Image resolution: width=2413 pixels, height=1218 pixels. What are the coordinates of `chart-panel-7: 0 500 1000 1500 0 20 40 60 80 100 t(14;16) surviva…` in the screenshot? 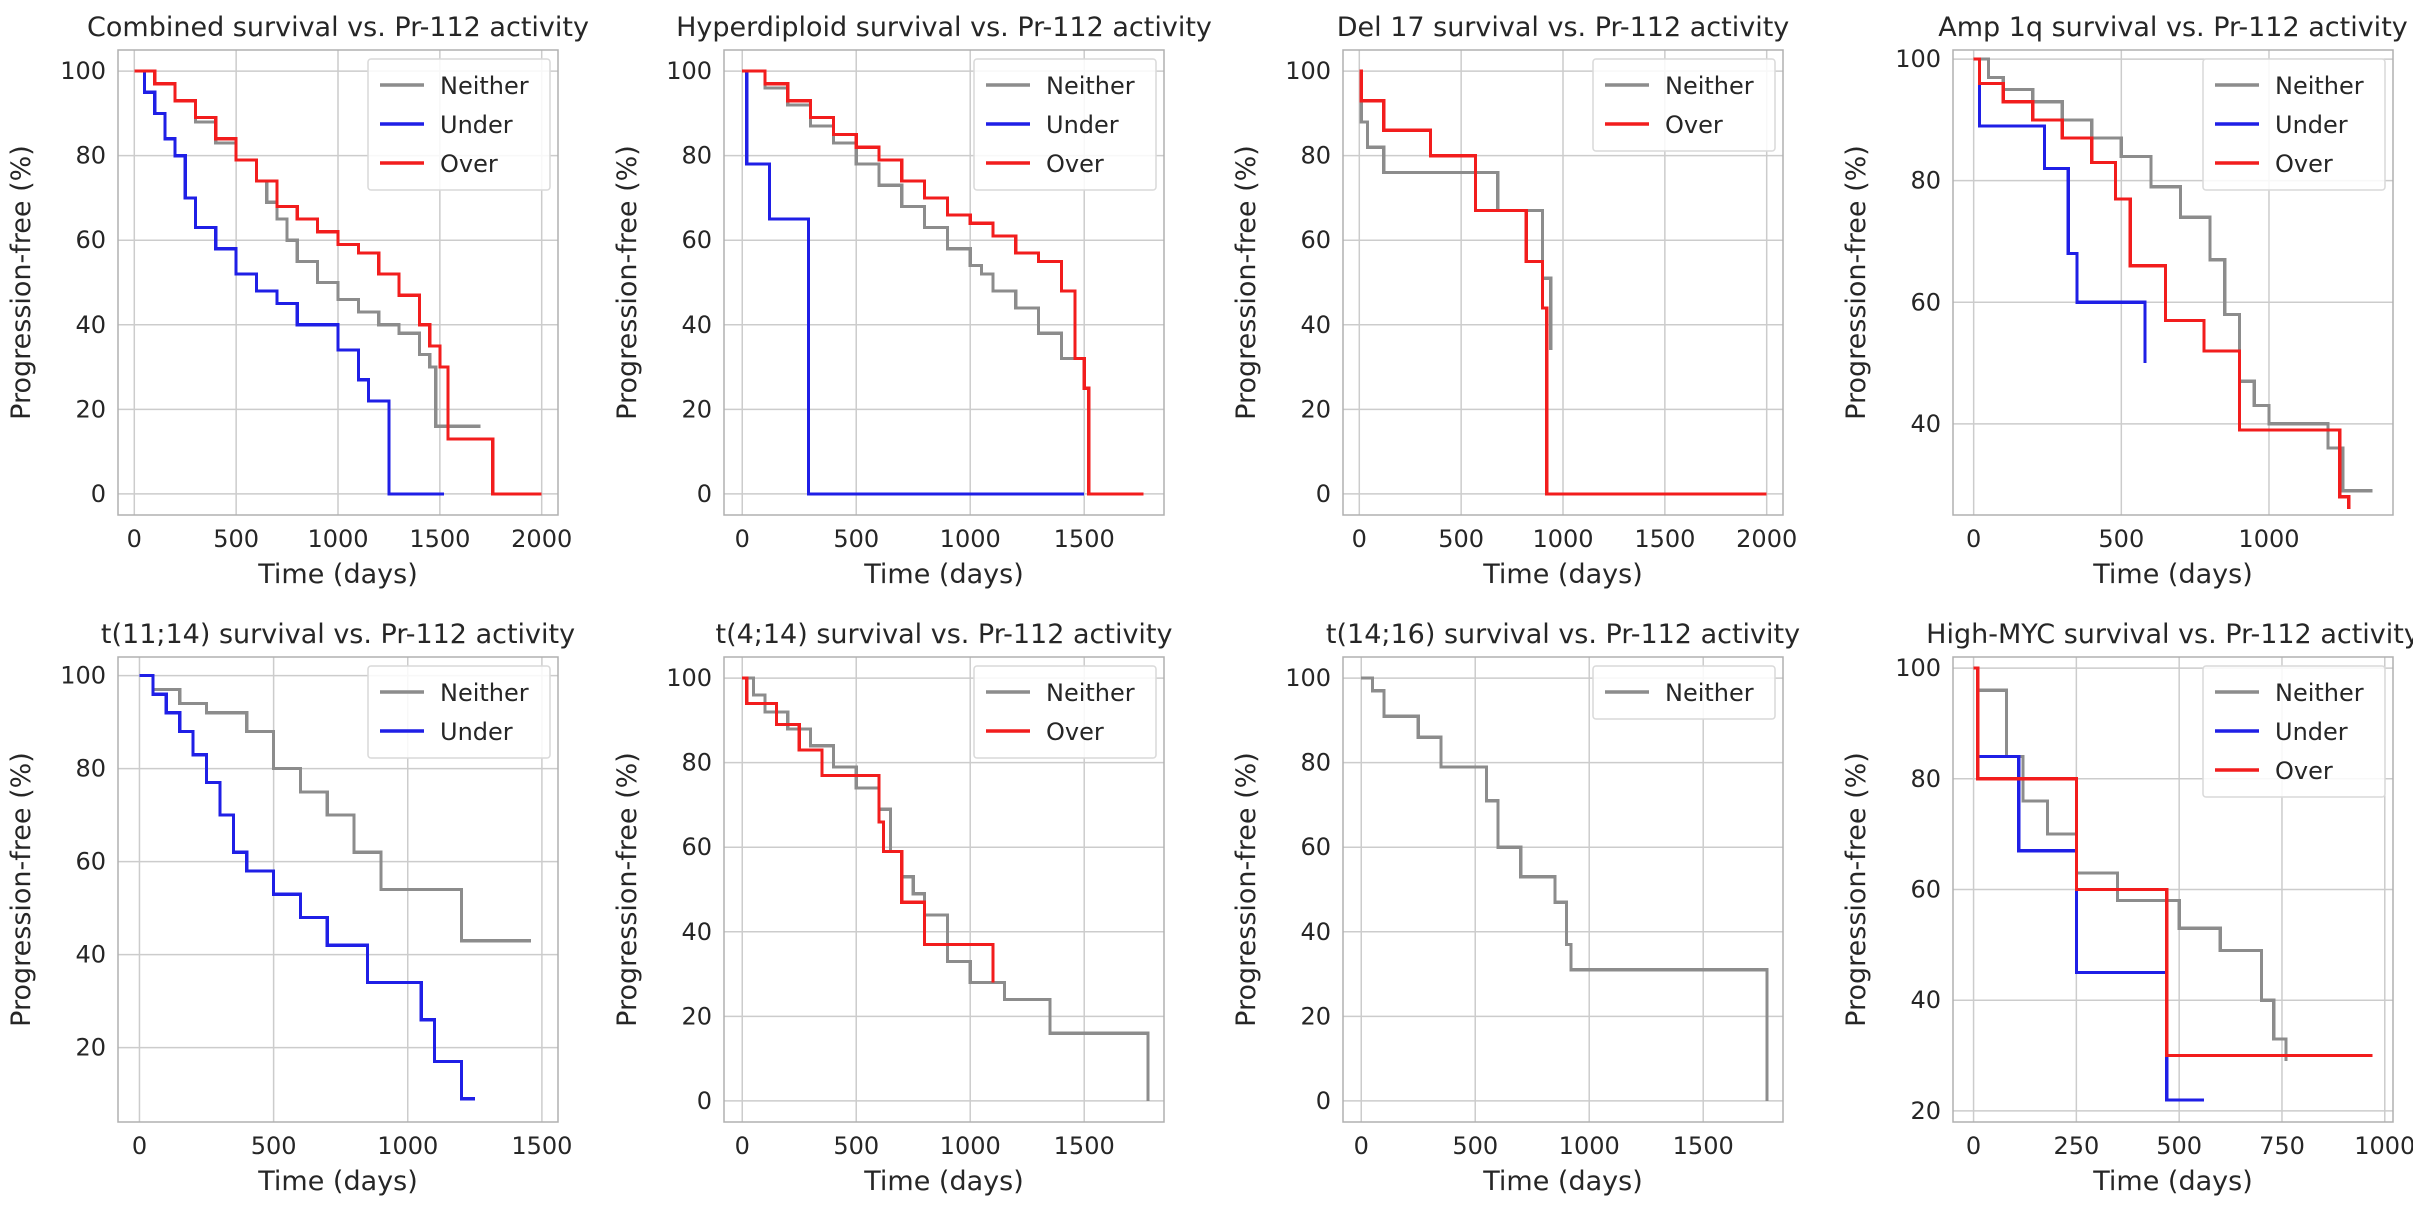 It's located at (1515, 908).